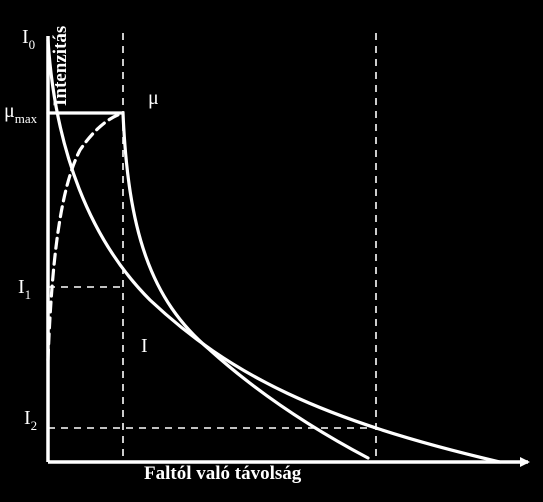 The width and height of the screenshot is (543, 502). I want to click on i2-label: I2, so click(30, 420).